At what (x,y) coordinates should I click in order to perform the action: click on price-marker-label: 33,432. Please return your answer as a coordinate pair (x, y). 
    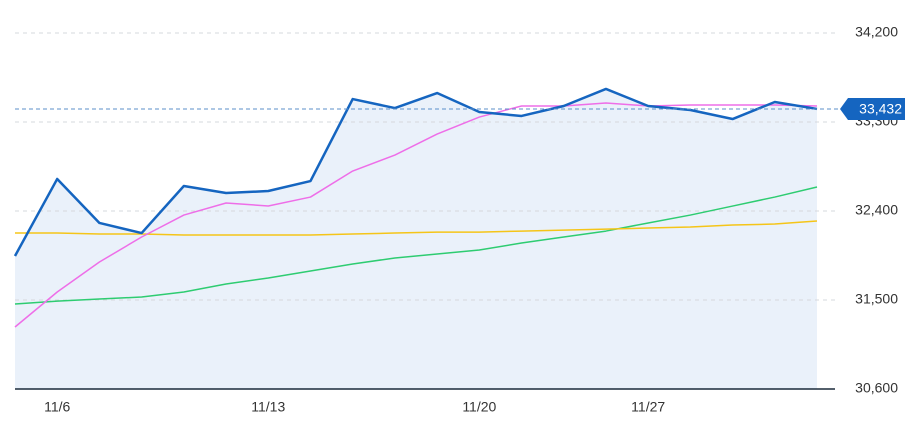
    Looking at the image, I should click on (880, 109).